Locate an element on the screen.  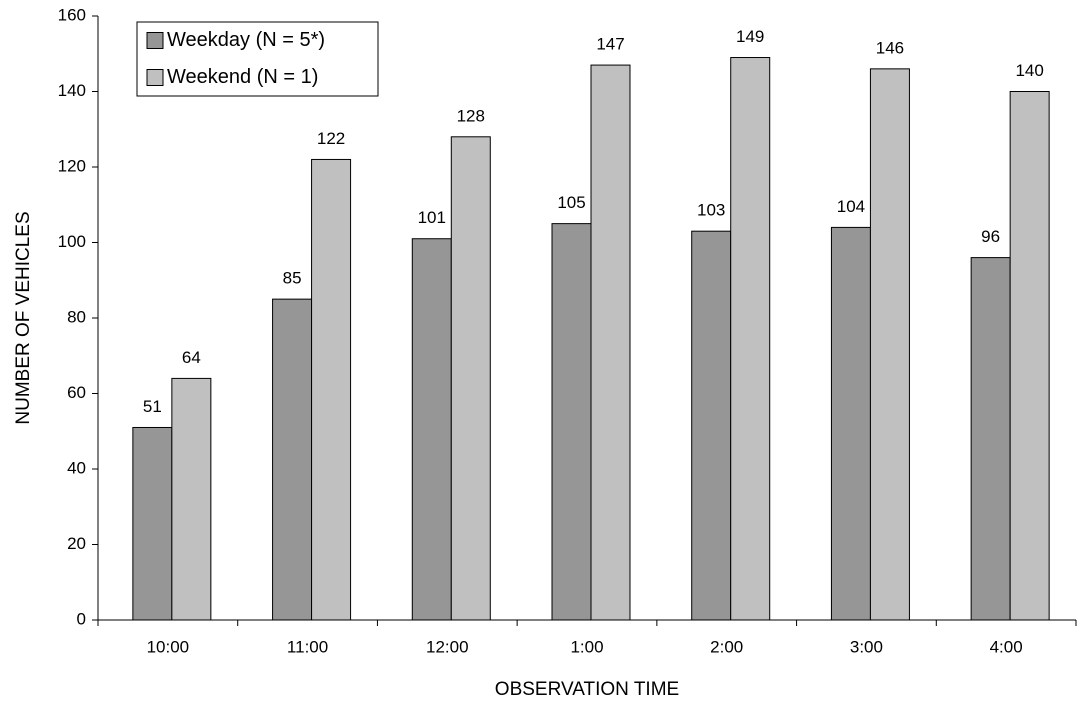
x-axis-title: OBSERVATION TIME is located at coordinates (587, 689).